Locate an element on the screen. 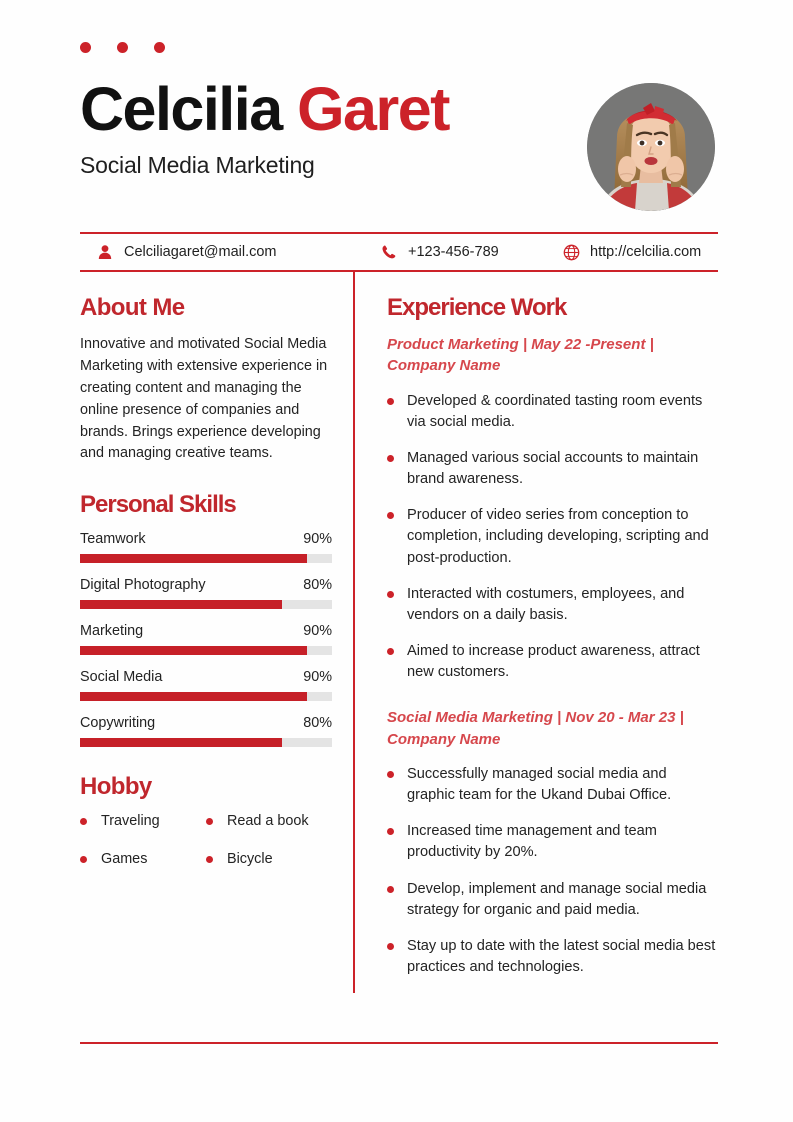 This screenshot has height=1122, width=793. skill-label: Copywriting is located at coordinates (118, 723).